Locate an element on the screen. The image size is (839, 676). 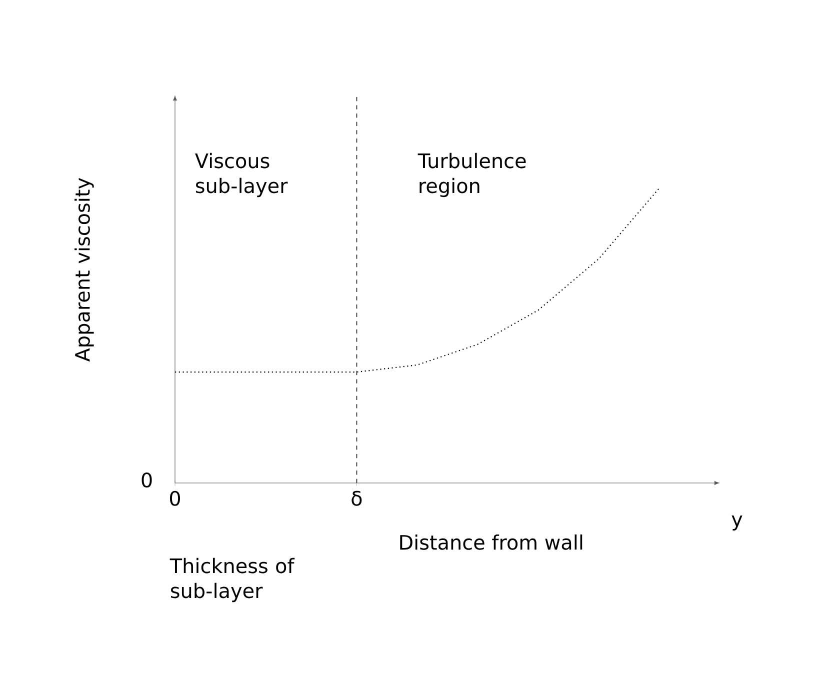
annotation: Viscous sub-layer is located at coordinates (241, 175).